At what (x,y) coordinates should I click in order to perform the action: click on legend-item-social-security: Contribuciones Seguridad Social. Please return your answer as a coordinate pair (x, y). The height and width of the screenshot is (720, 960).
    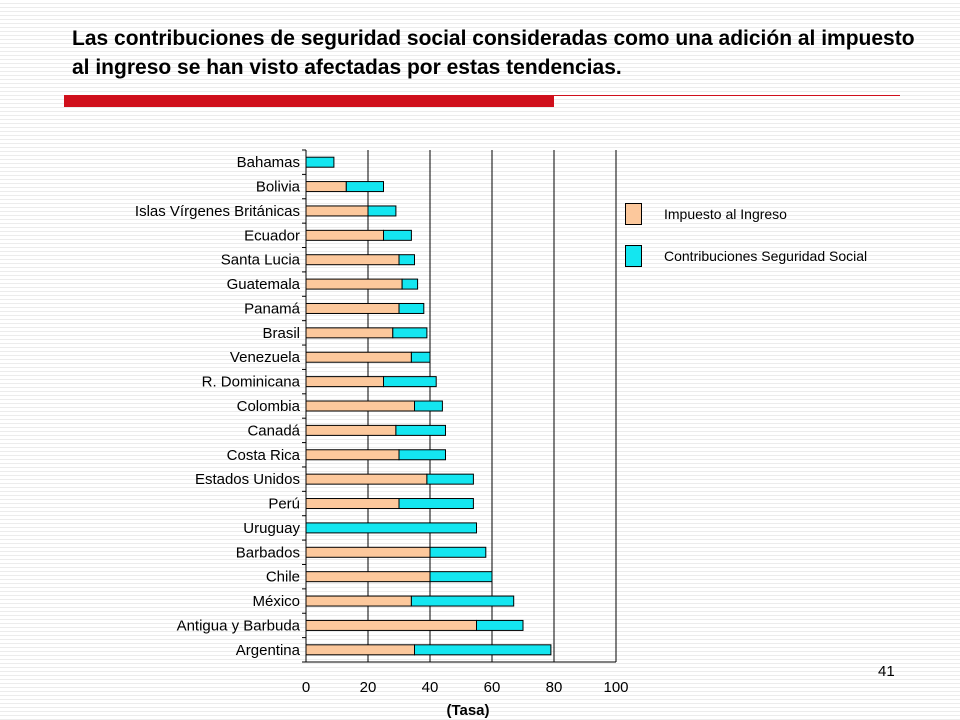
    Looking at the image, I should click on (746, 256).